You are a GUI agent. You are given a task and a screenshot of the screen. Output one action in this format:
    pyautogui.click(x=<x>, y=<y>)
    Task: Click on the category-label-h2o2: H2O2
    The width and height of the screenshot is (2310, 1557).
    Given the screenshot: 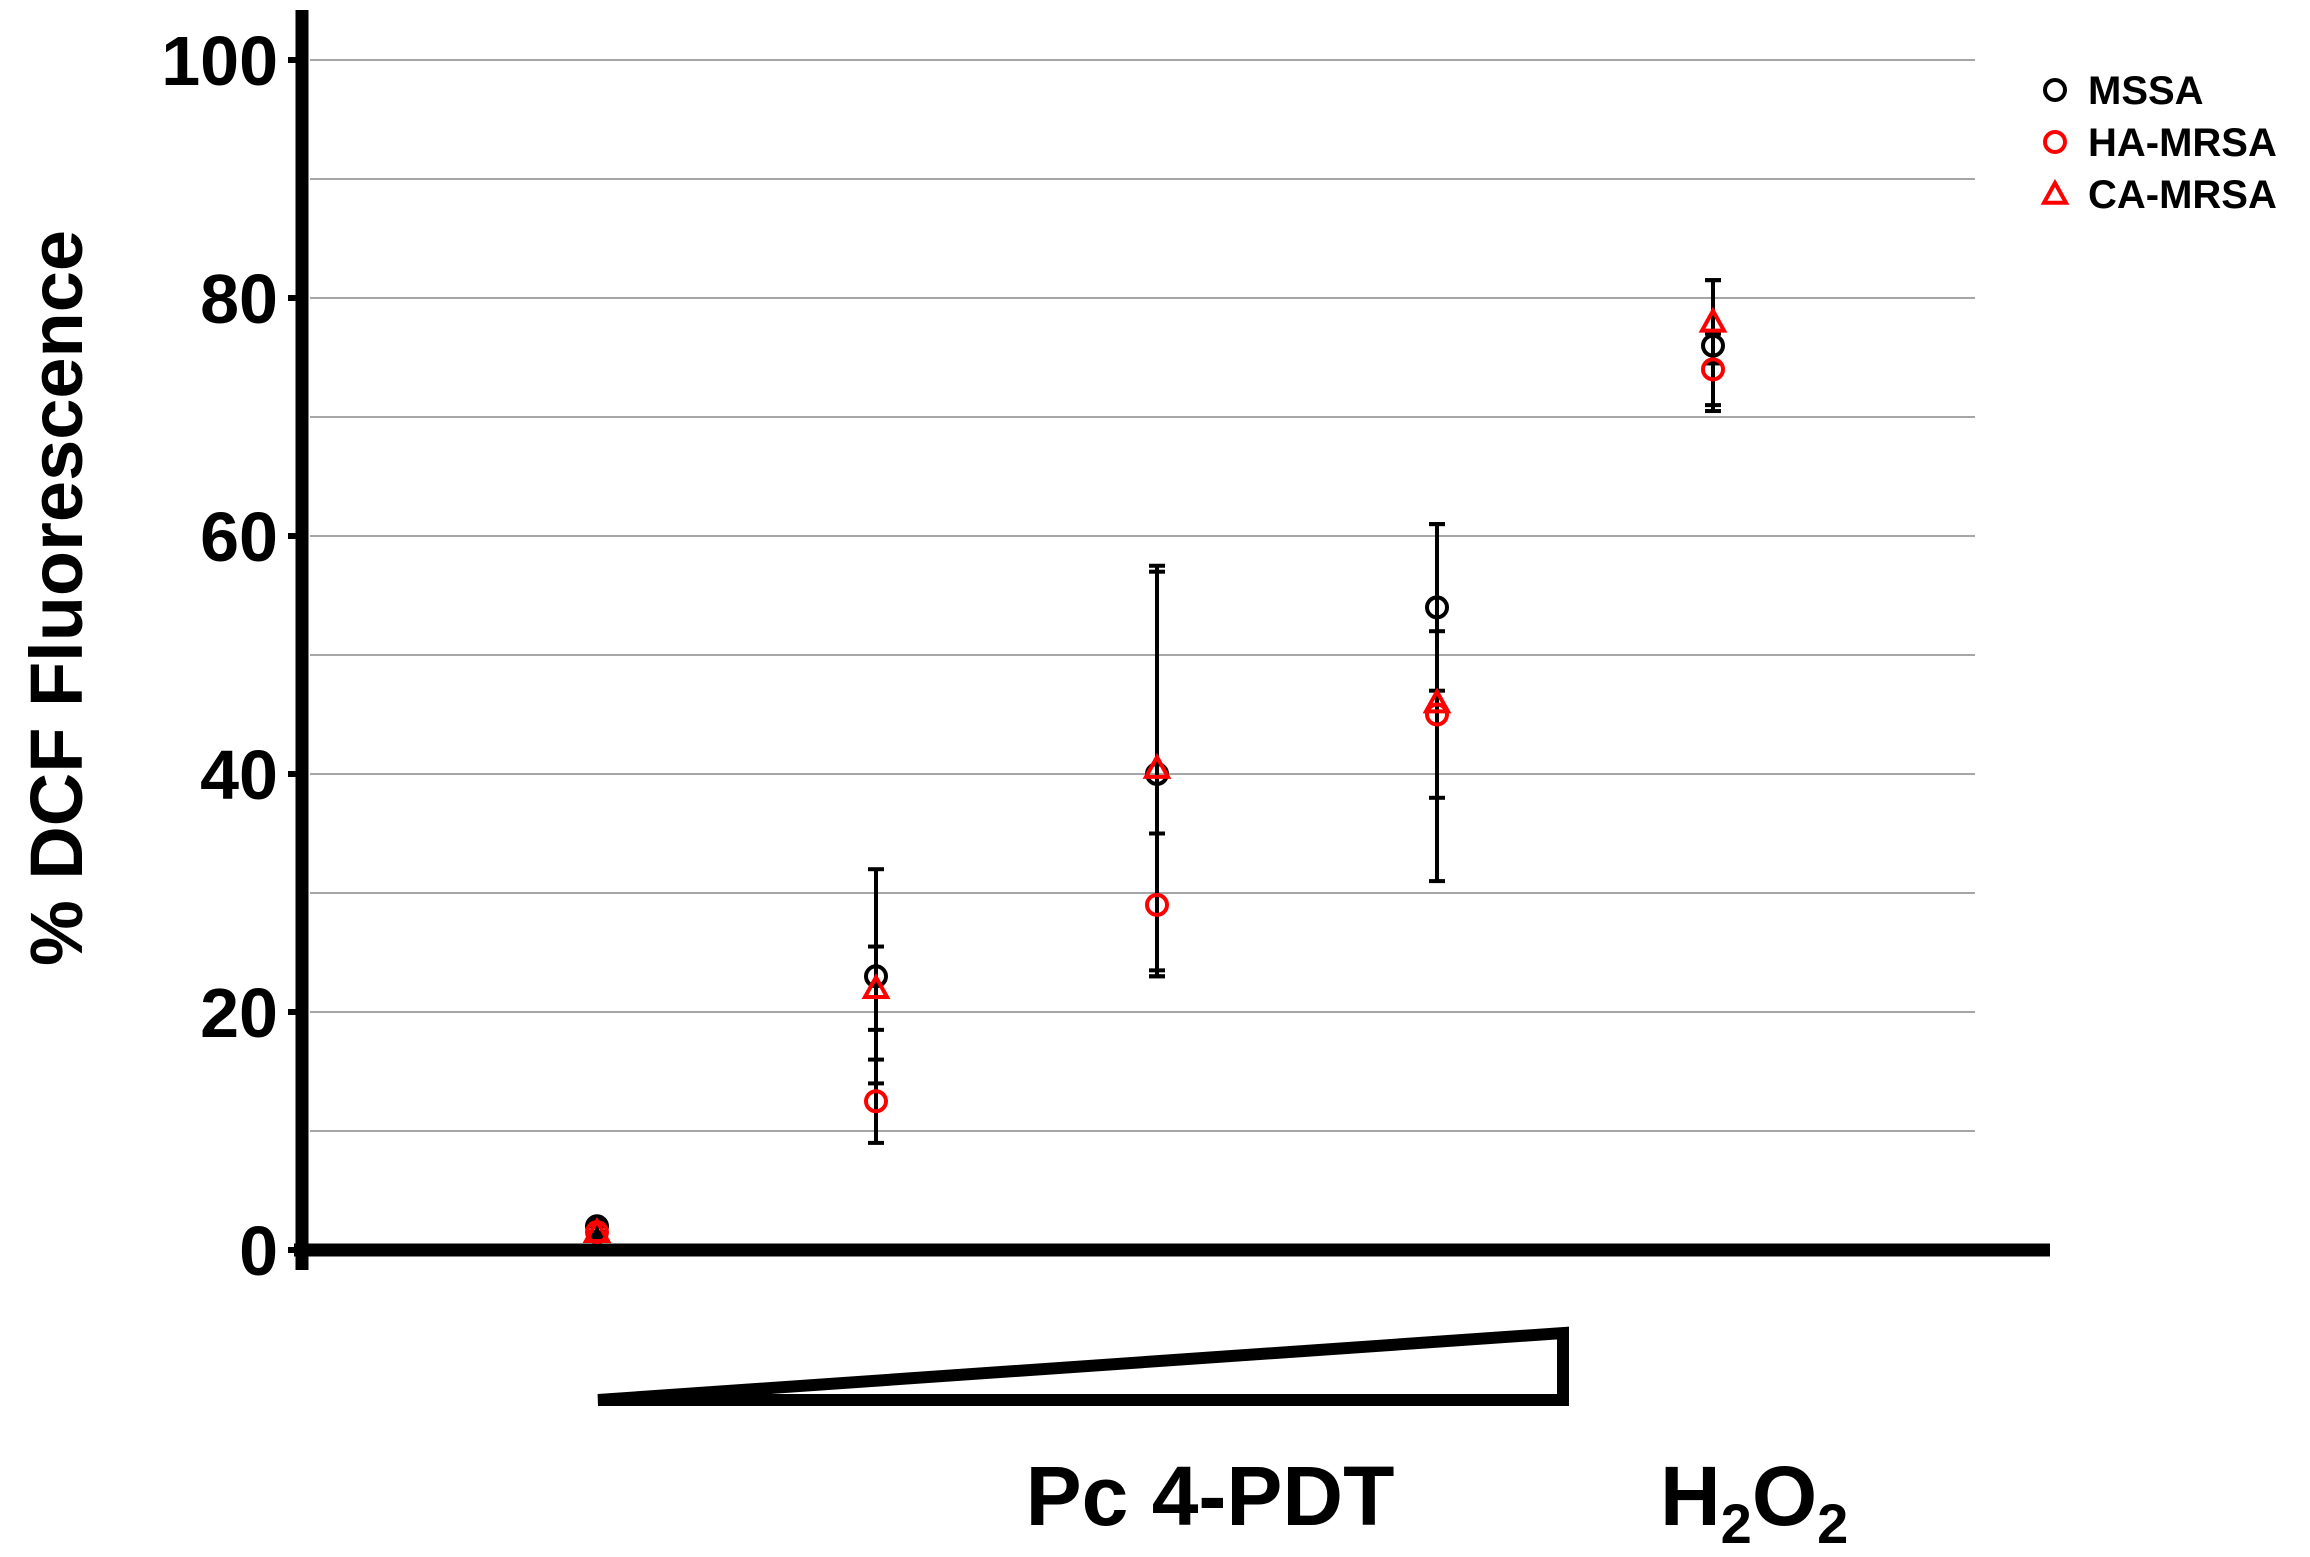 What is the action you would take?
    pyautogui.click(x=1754, y=1502)
    